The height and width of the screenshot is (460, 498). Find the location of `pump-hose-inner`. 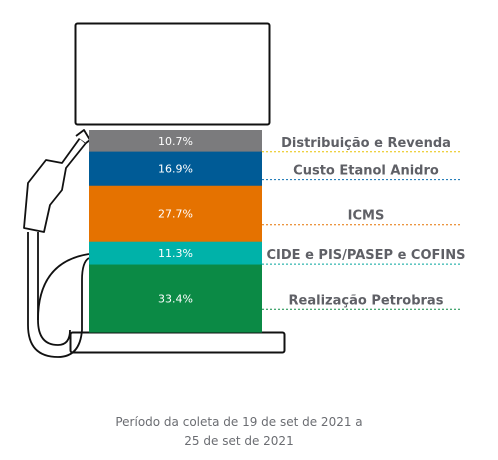

pump-hose-inner is located at coordinates (58, 295).